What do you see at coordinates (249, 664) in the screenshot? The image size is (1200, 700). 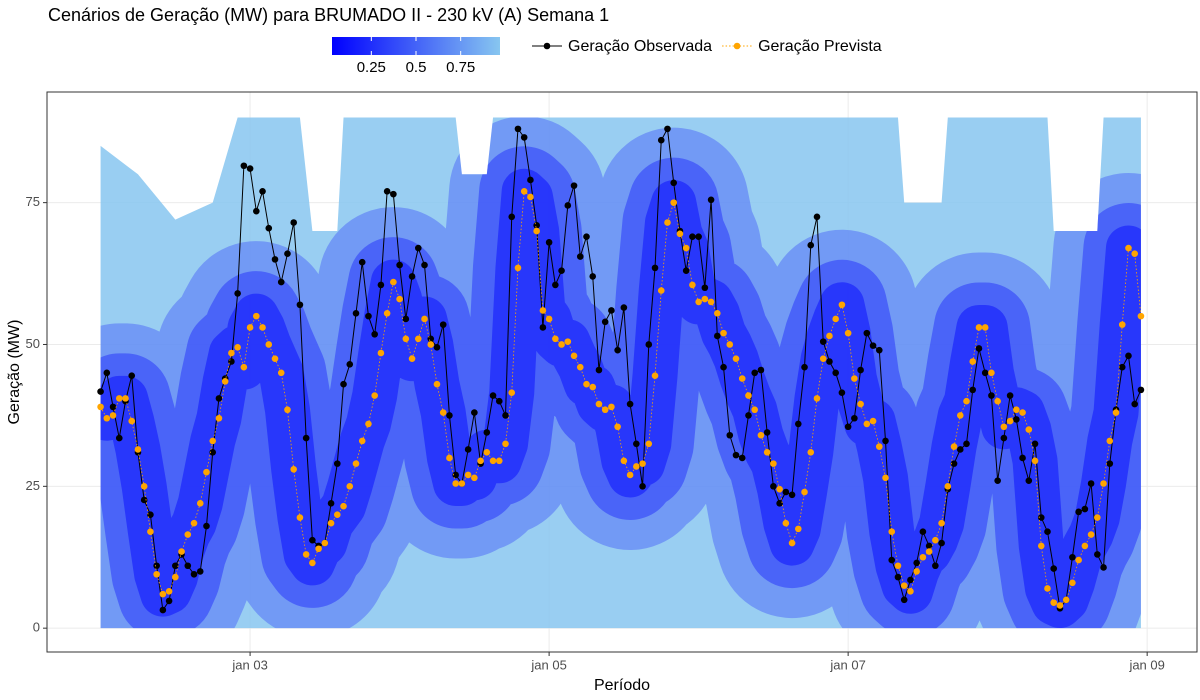 I see `x-tick-label: jan 03` at bounding box center [249, 664].